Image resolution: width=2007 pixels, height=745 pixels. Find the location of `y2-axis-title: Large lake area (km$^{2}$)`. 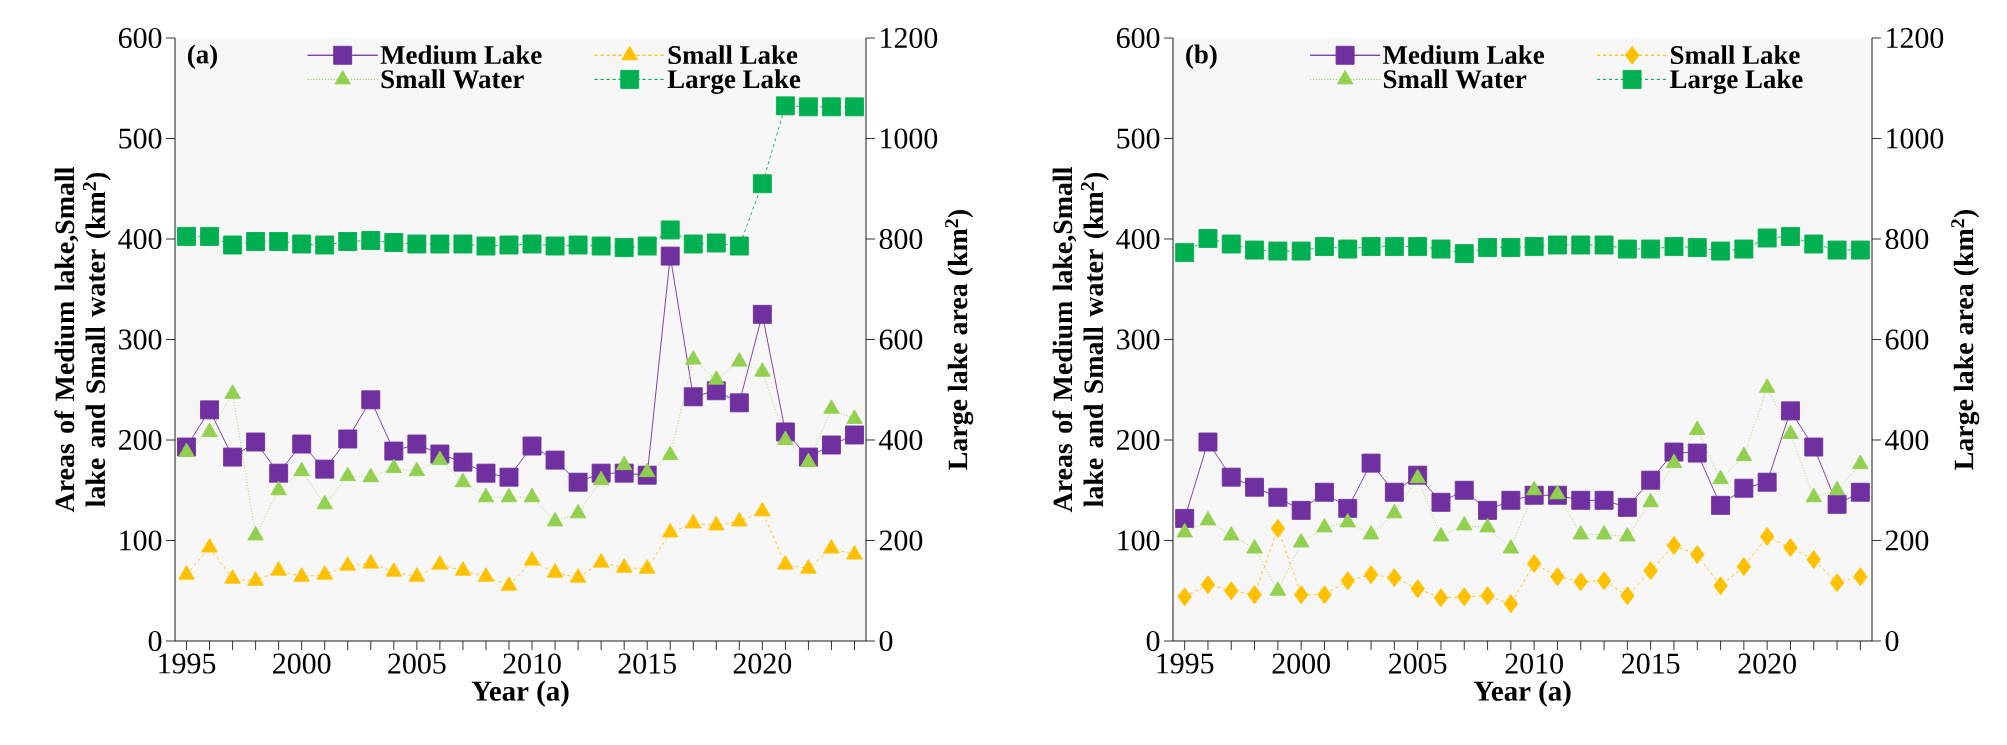

y2-axis-title: Large lake area (km$^{2}$) is located at coordinates (1965, 339).